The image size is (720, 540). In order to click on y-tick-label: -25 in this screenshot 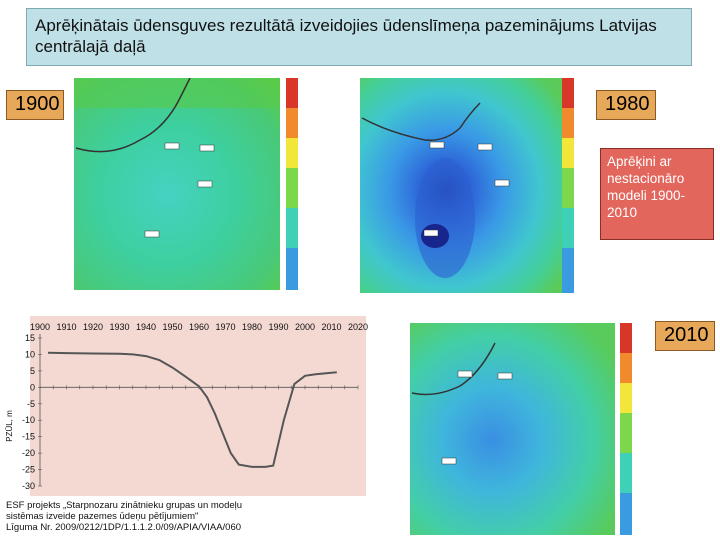, I will do `click(28, 470)`.